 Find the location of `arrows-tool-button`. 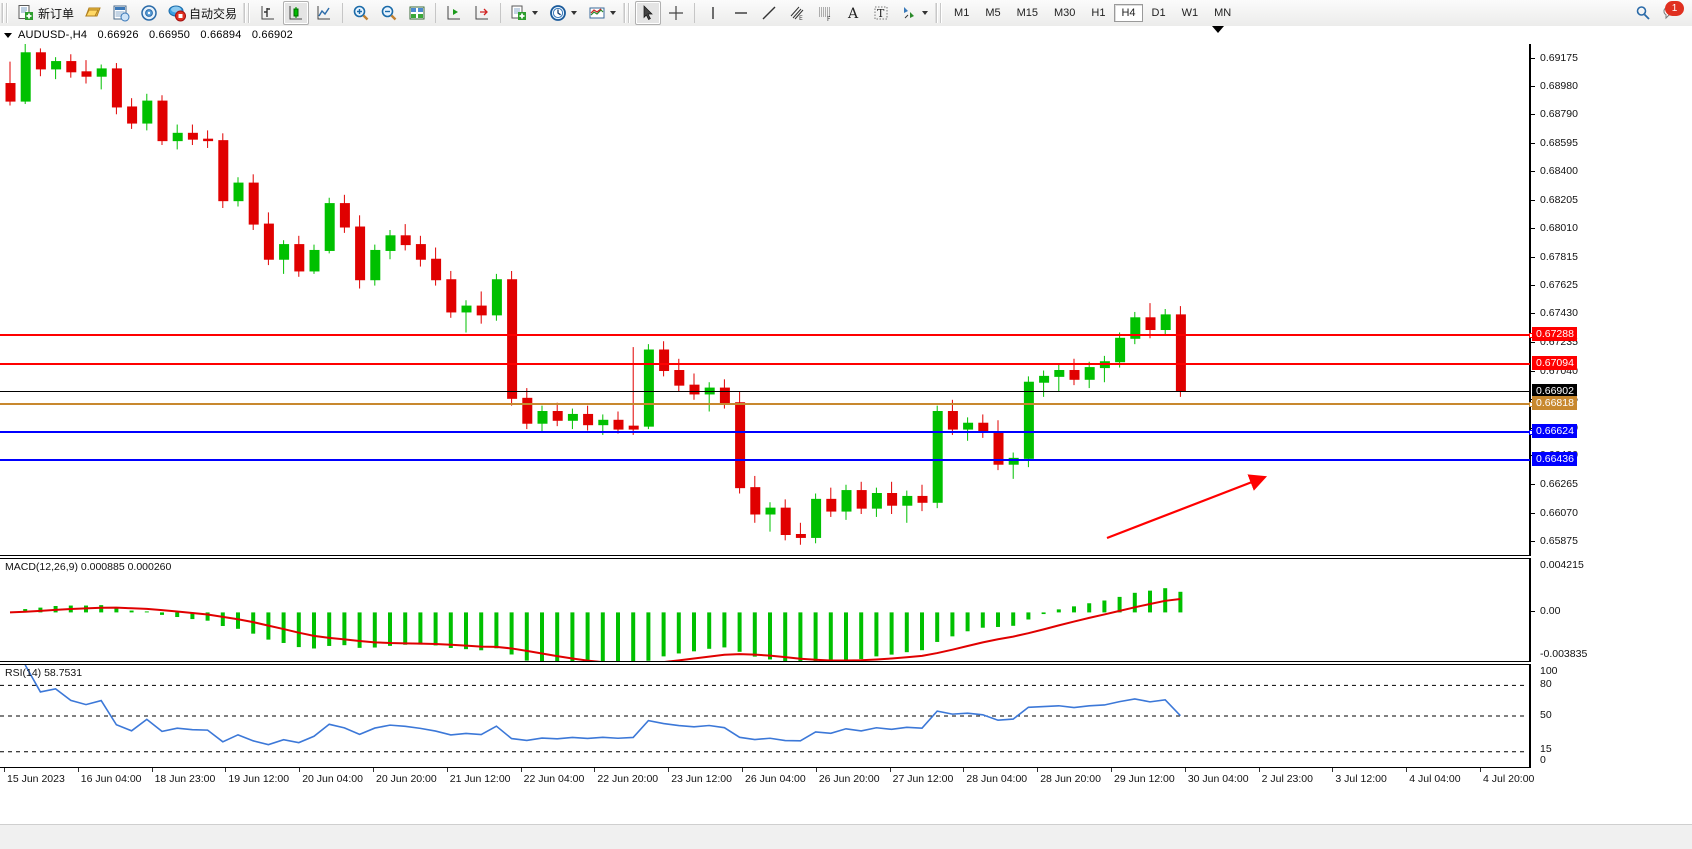

arrows-tool-button is located at coordinates (914, 13).